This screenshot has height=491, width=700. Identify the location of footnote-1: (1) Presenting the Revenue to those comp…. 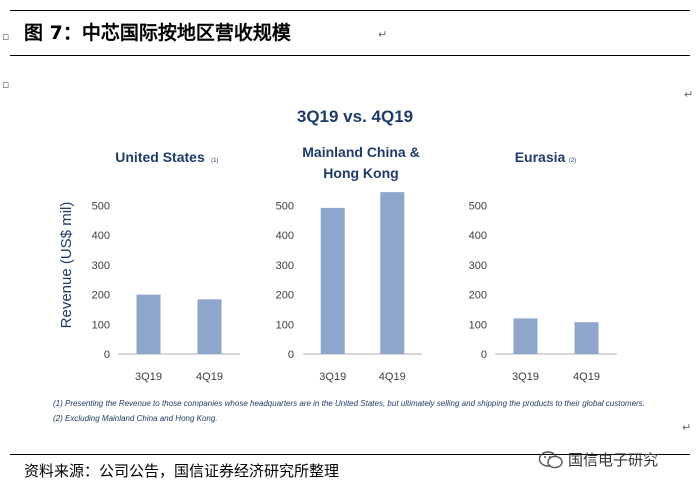
(349, 403).